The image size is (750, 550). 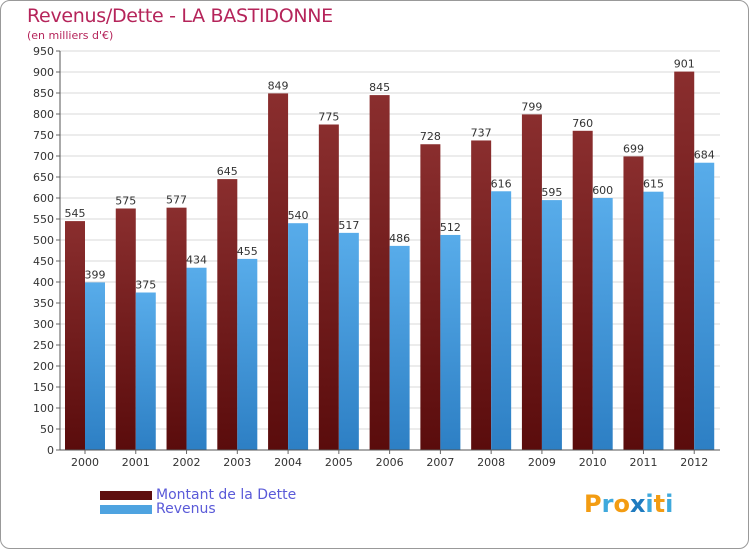 What do you see at coordinates (339, 462) in the screenshot?
I see `x-tick-label: 2005` at bounding box center [339, 462].